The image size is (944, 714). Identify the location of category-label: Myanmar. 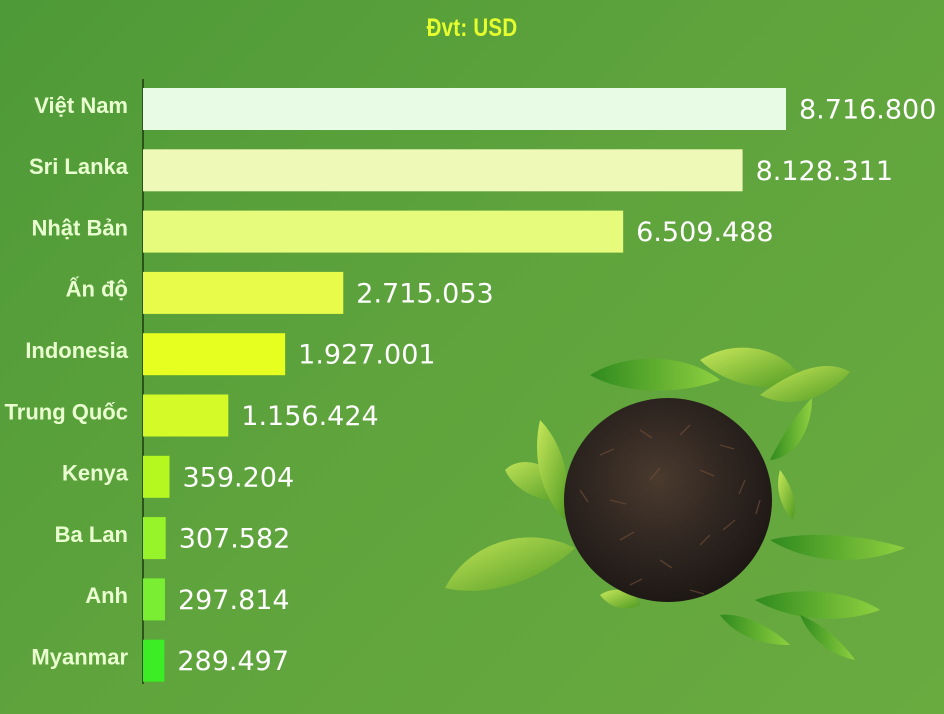
(79, 657).